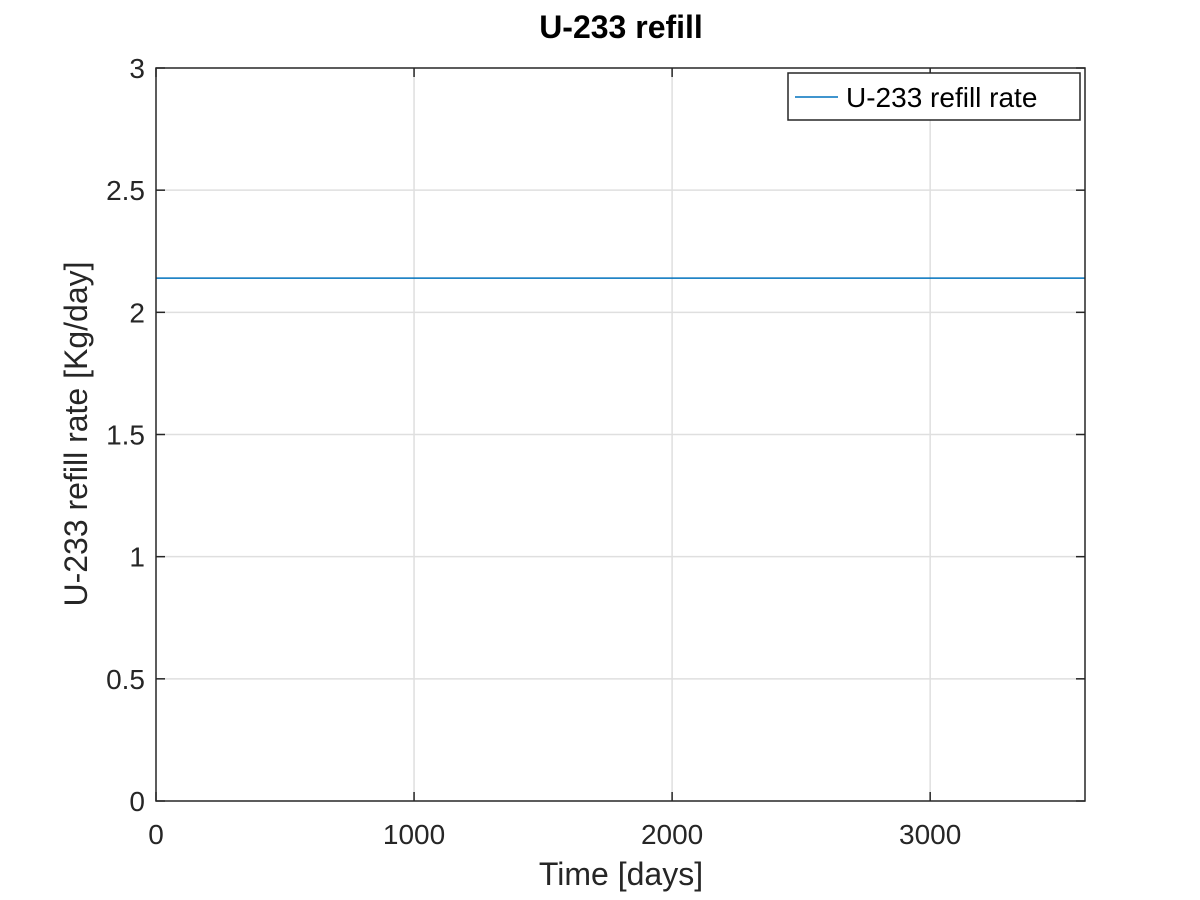 This screenshot has height=900, width=1200. Describe the element at coordinates (621, 27) in the screenshot. I see `chart-title: U-233 refill` at that location.